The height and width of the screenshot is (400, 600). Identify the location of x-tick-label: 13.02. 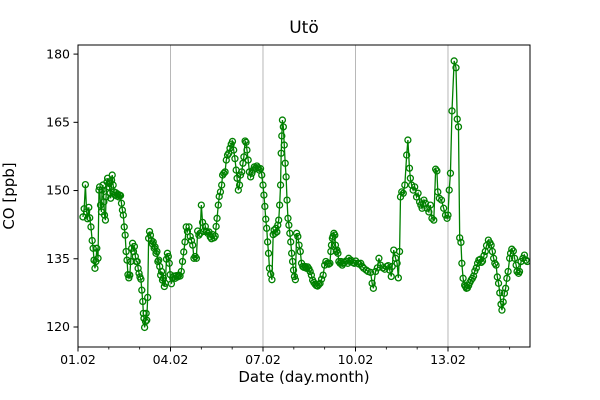
(448, 359).